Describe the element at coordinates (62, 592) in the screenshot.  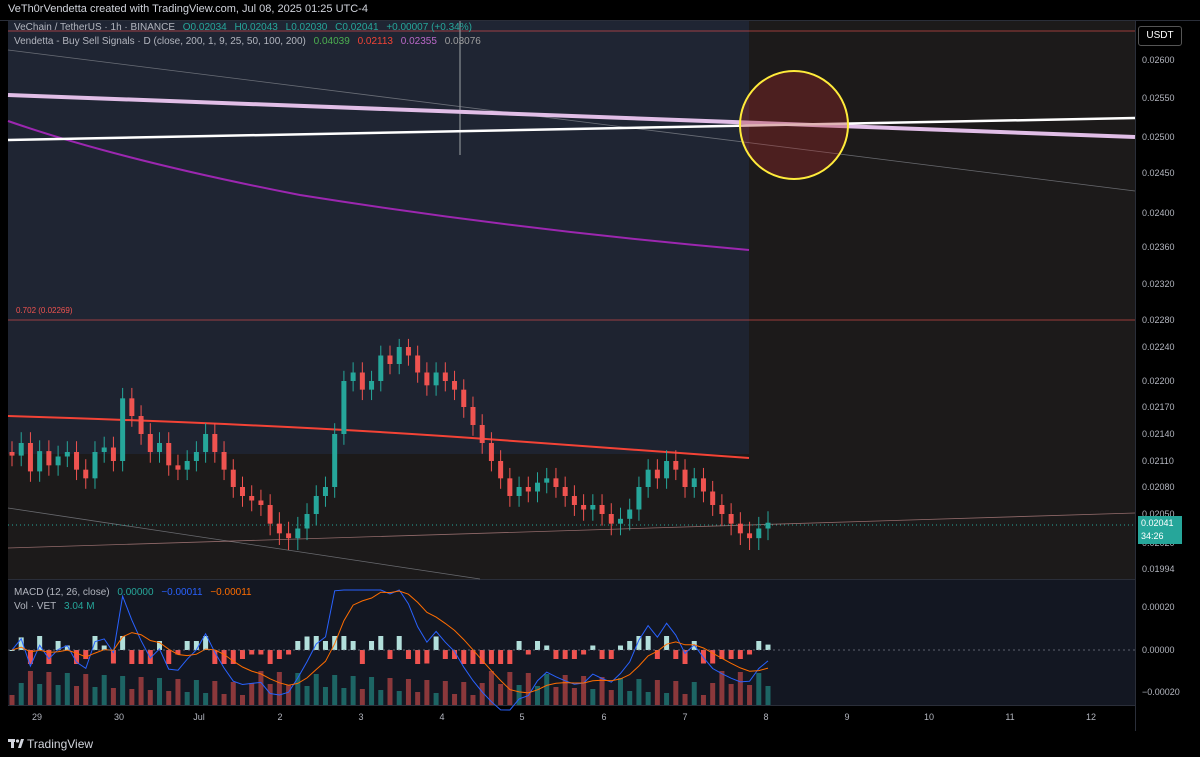
I see `macd-name: MACD (12, 26, close)` at that location.